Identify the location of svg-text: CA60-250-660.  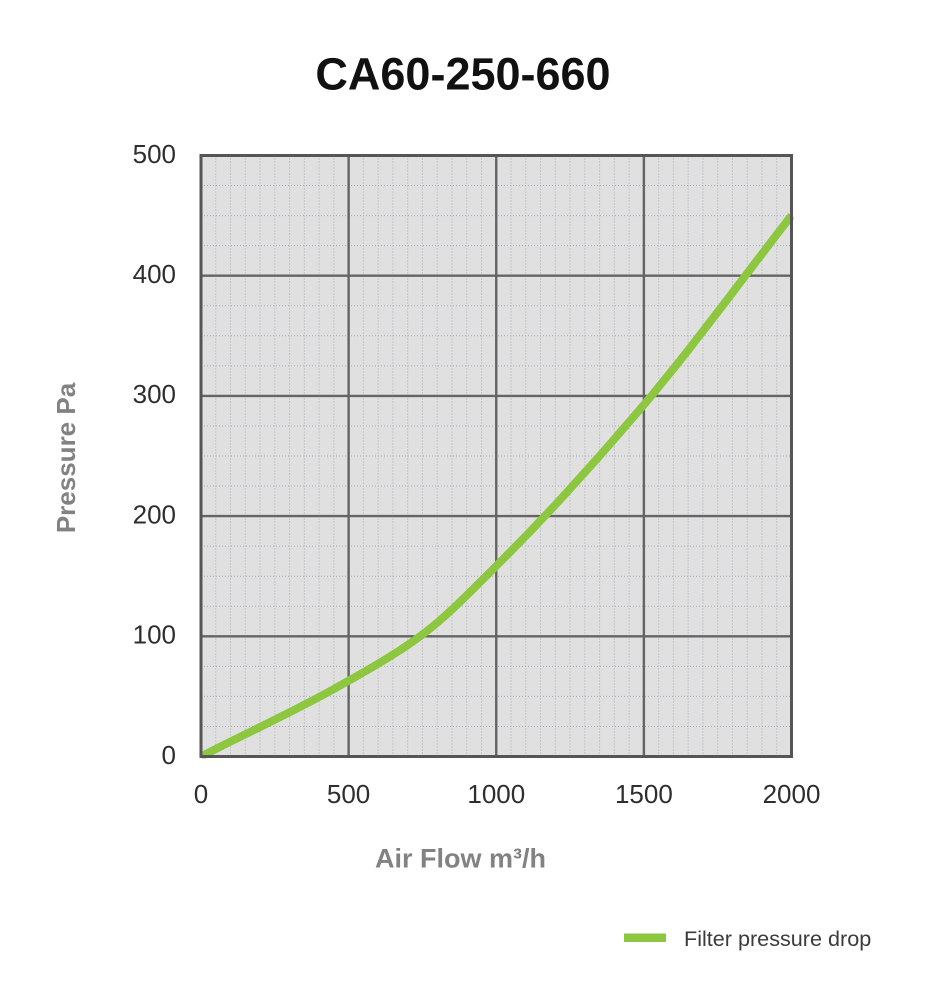
(462, 74).